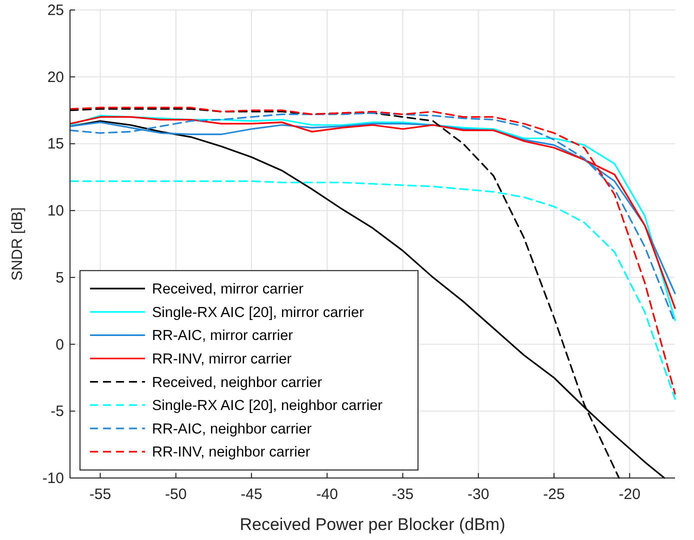 The width and height of the screenshot is (694, 540). Describe the element at coordinates (232, 429) in the screenshot. I see `legend-label: RR-AIC, neighbor carrier` at that location.